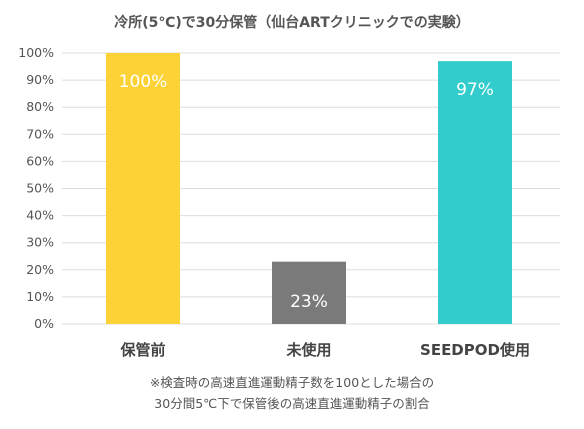  Describe the element at coordinates (40, 215) in the screenshot. I see `y-tick-label: 40%` at that location.